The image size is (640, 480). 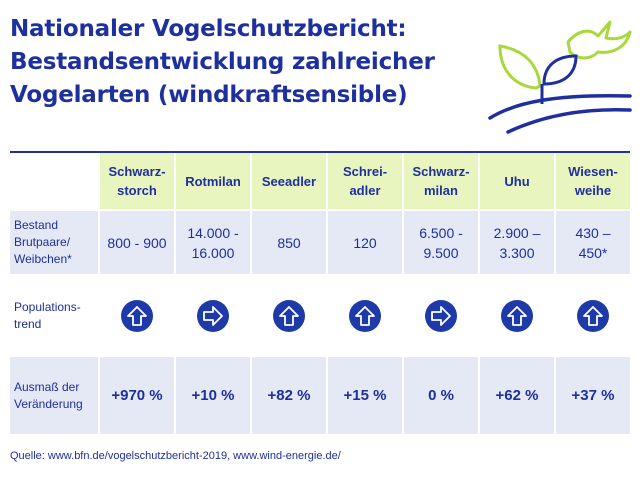 What do you see at coordinates (209, 95) in the screenshot?
I see `title-line-3: Vogelarten (windkraftsensible)` at bounding box center [209, 95].